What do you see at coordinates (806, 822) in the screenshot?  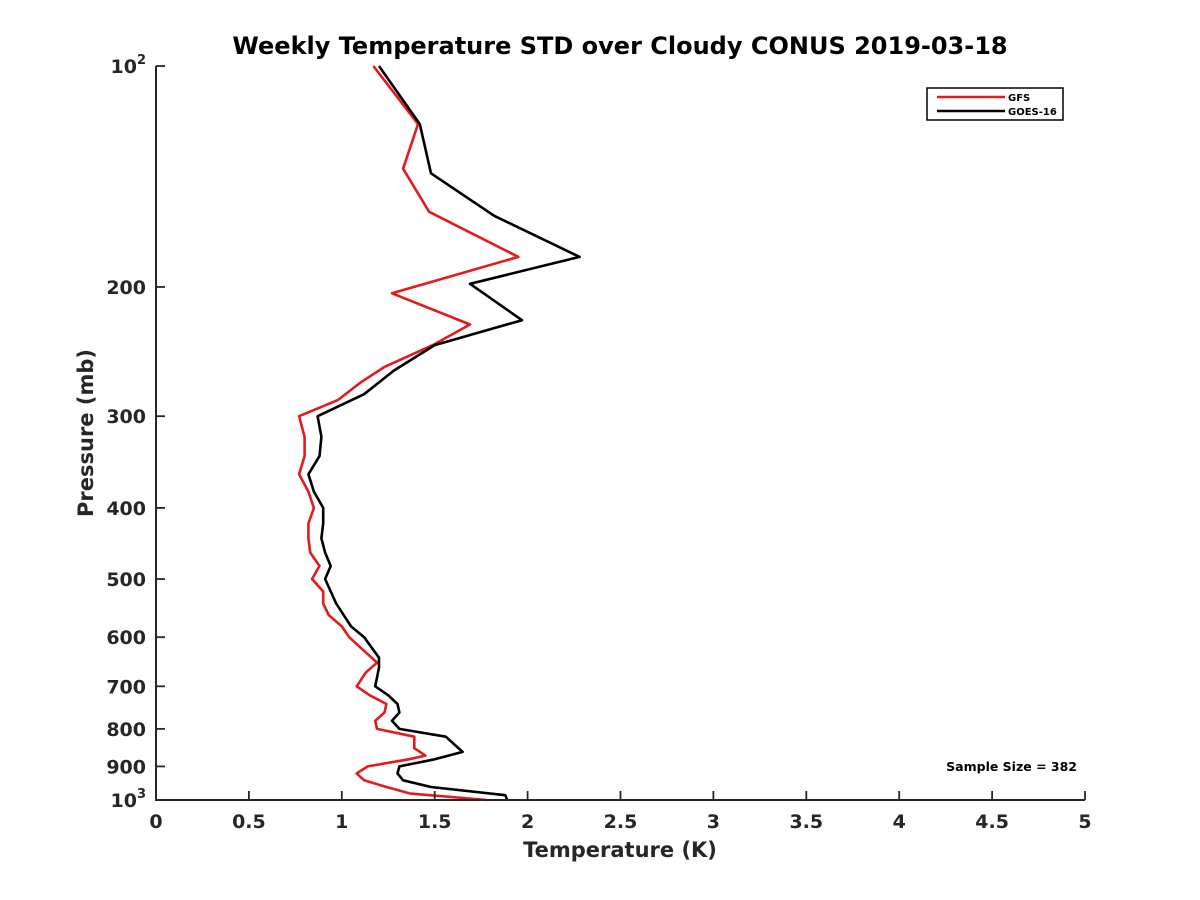 I see `x-tick-label: 3.5` at bounding box center [806, 822].